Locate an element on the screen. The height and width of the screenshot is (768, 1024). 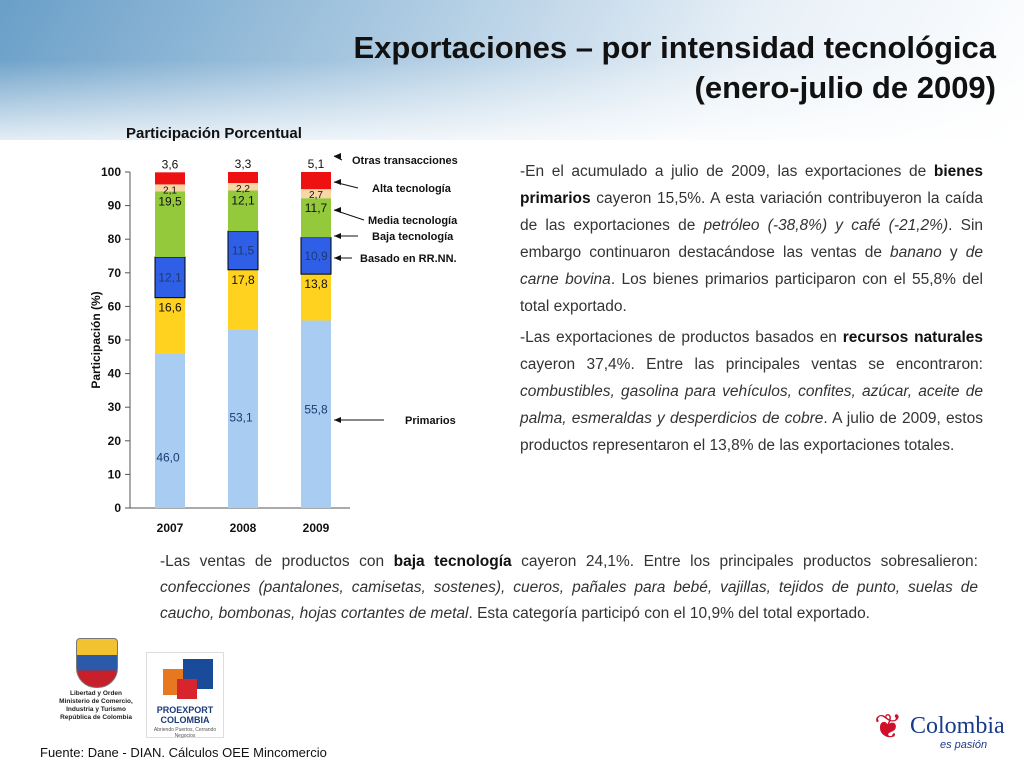
page-title-line2: (enero-julio de 2009) is located at coordinates (845, 87).